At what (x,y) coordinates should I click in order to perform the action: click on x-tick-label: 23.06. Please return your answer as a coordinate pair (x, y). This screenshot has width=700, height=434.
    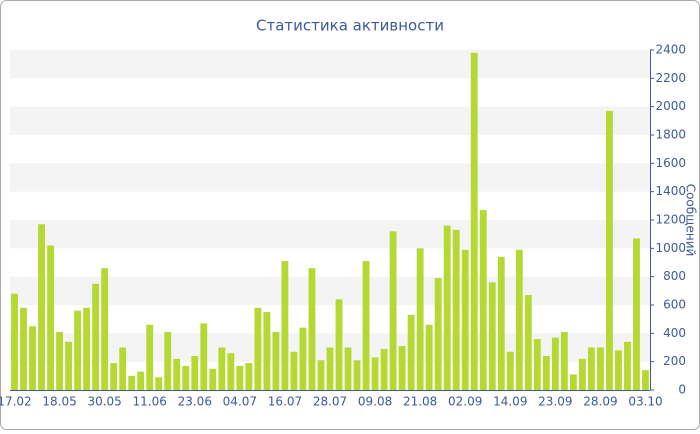
    Looking at the image, I should click on (195, 402).